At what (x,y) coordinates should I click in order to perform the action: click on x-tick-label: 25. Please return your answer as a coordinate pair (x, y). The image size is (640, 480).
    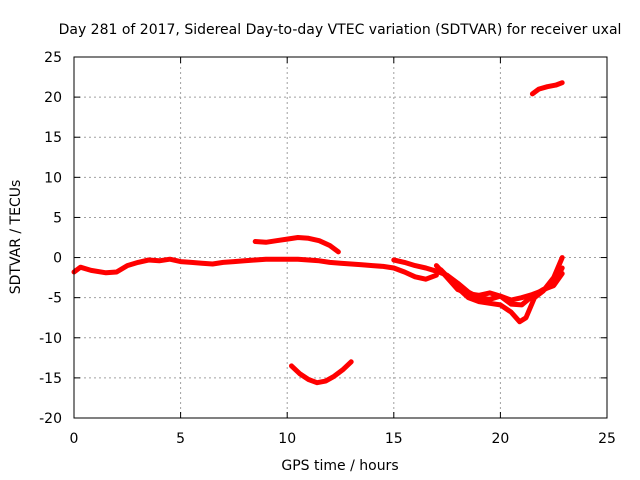
    Looking at the image, I should click on (607, 439).